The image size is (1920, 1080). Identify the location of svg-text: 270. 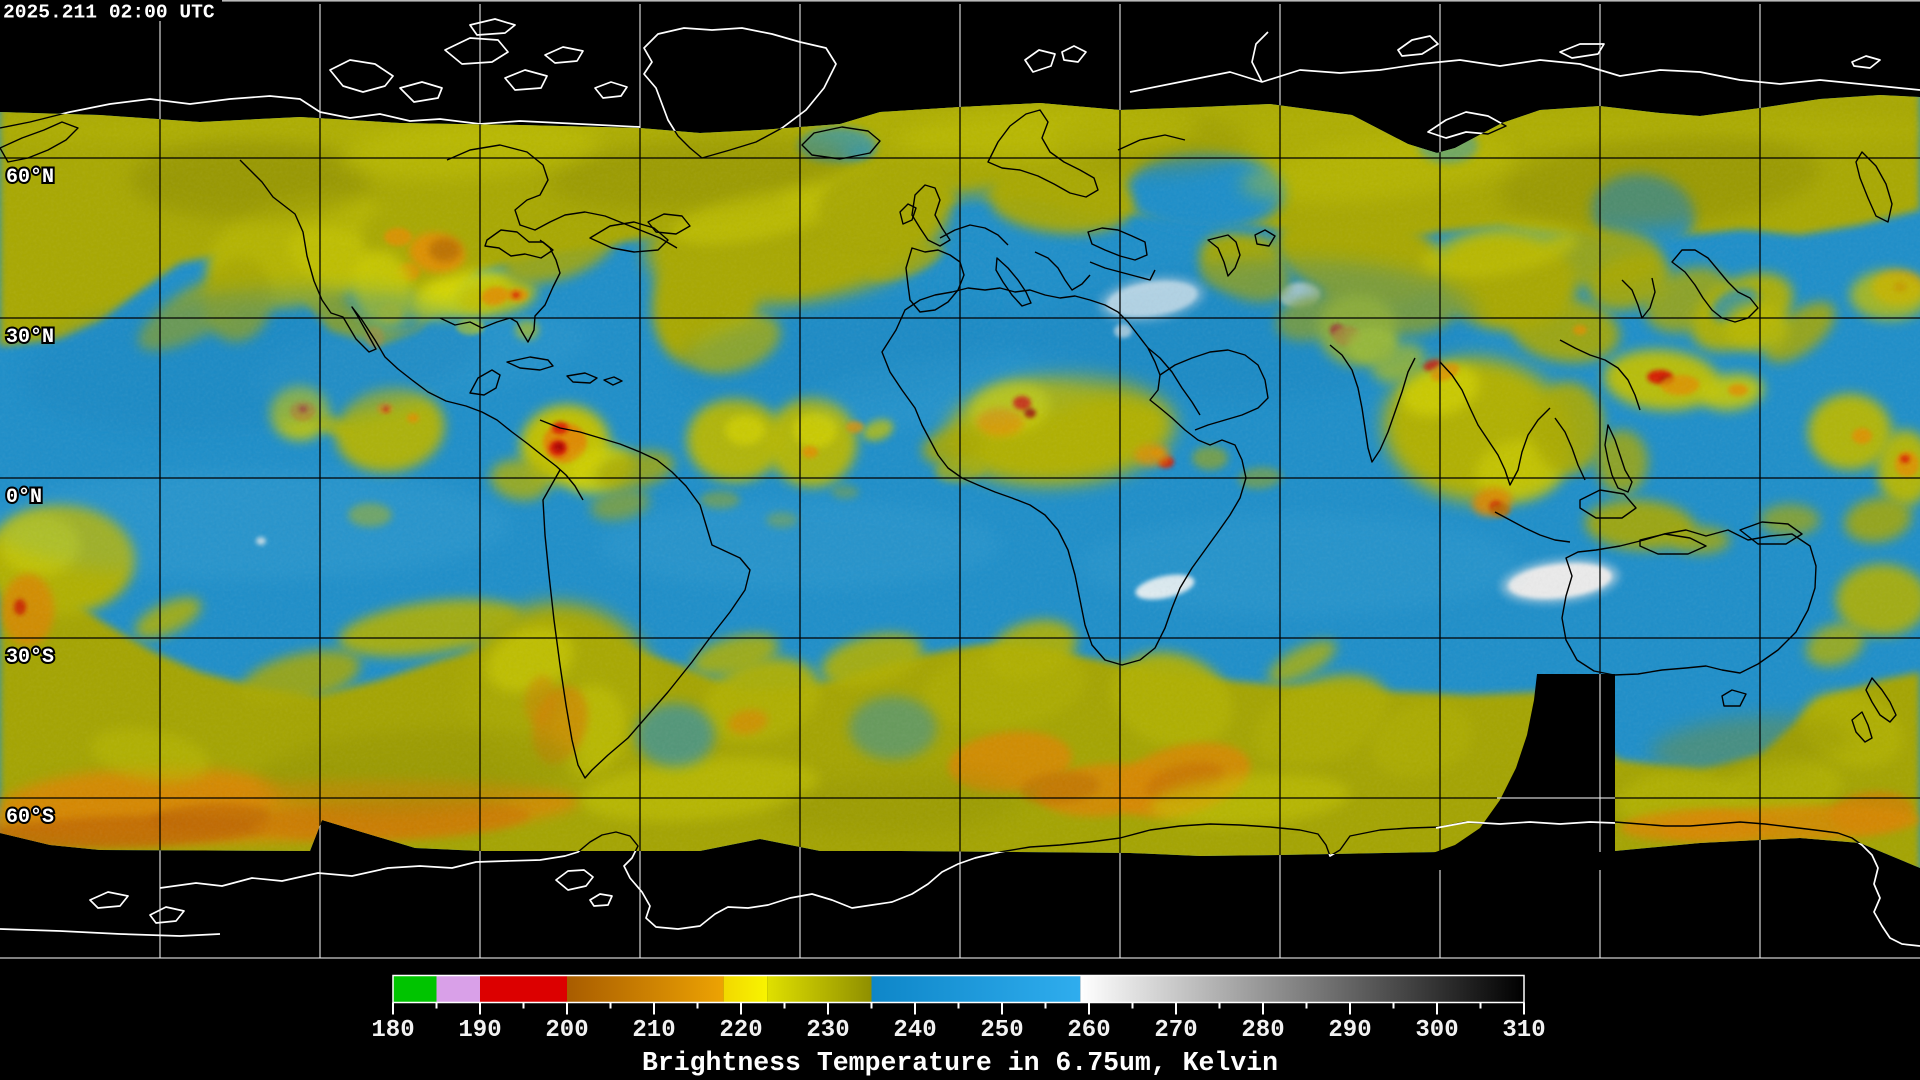
(1175, 1030).